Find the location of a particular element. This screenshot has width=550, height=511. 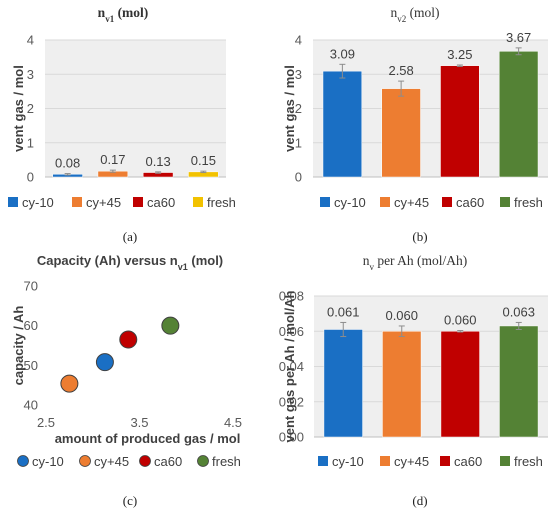

caption-c: (c) is located at coordinates (130, 500).